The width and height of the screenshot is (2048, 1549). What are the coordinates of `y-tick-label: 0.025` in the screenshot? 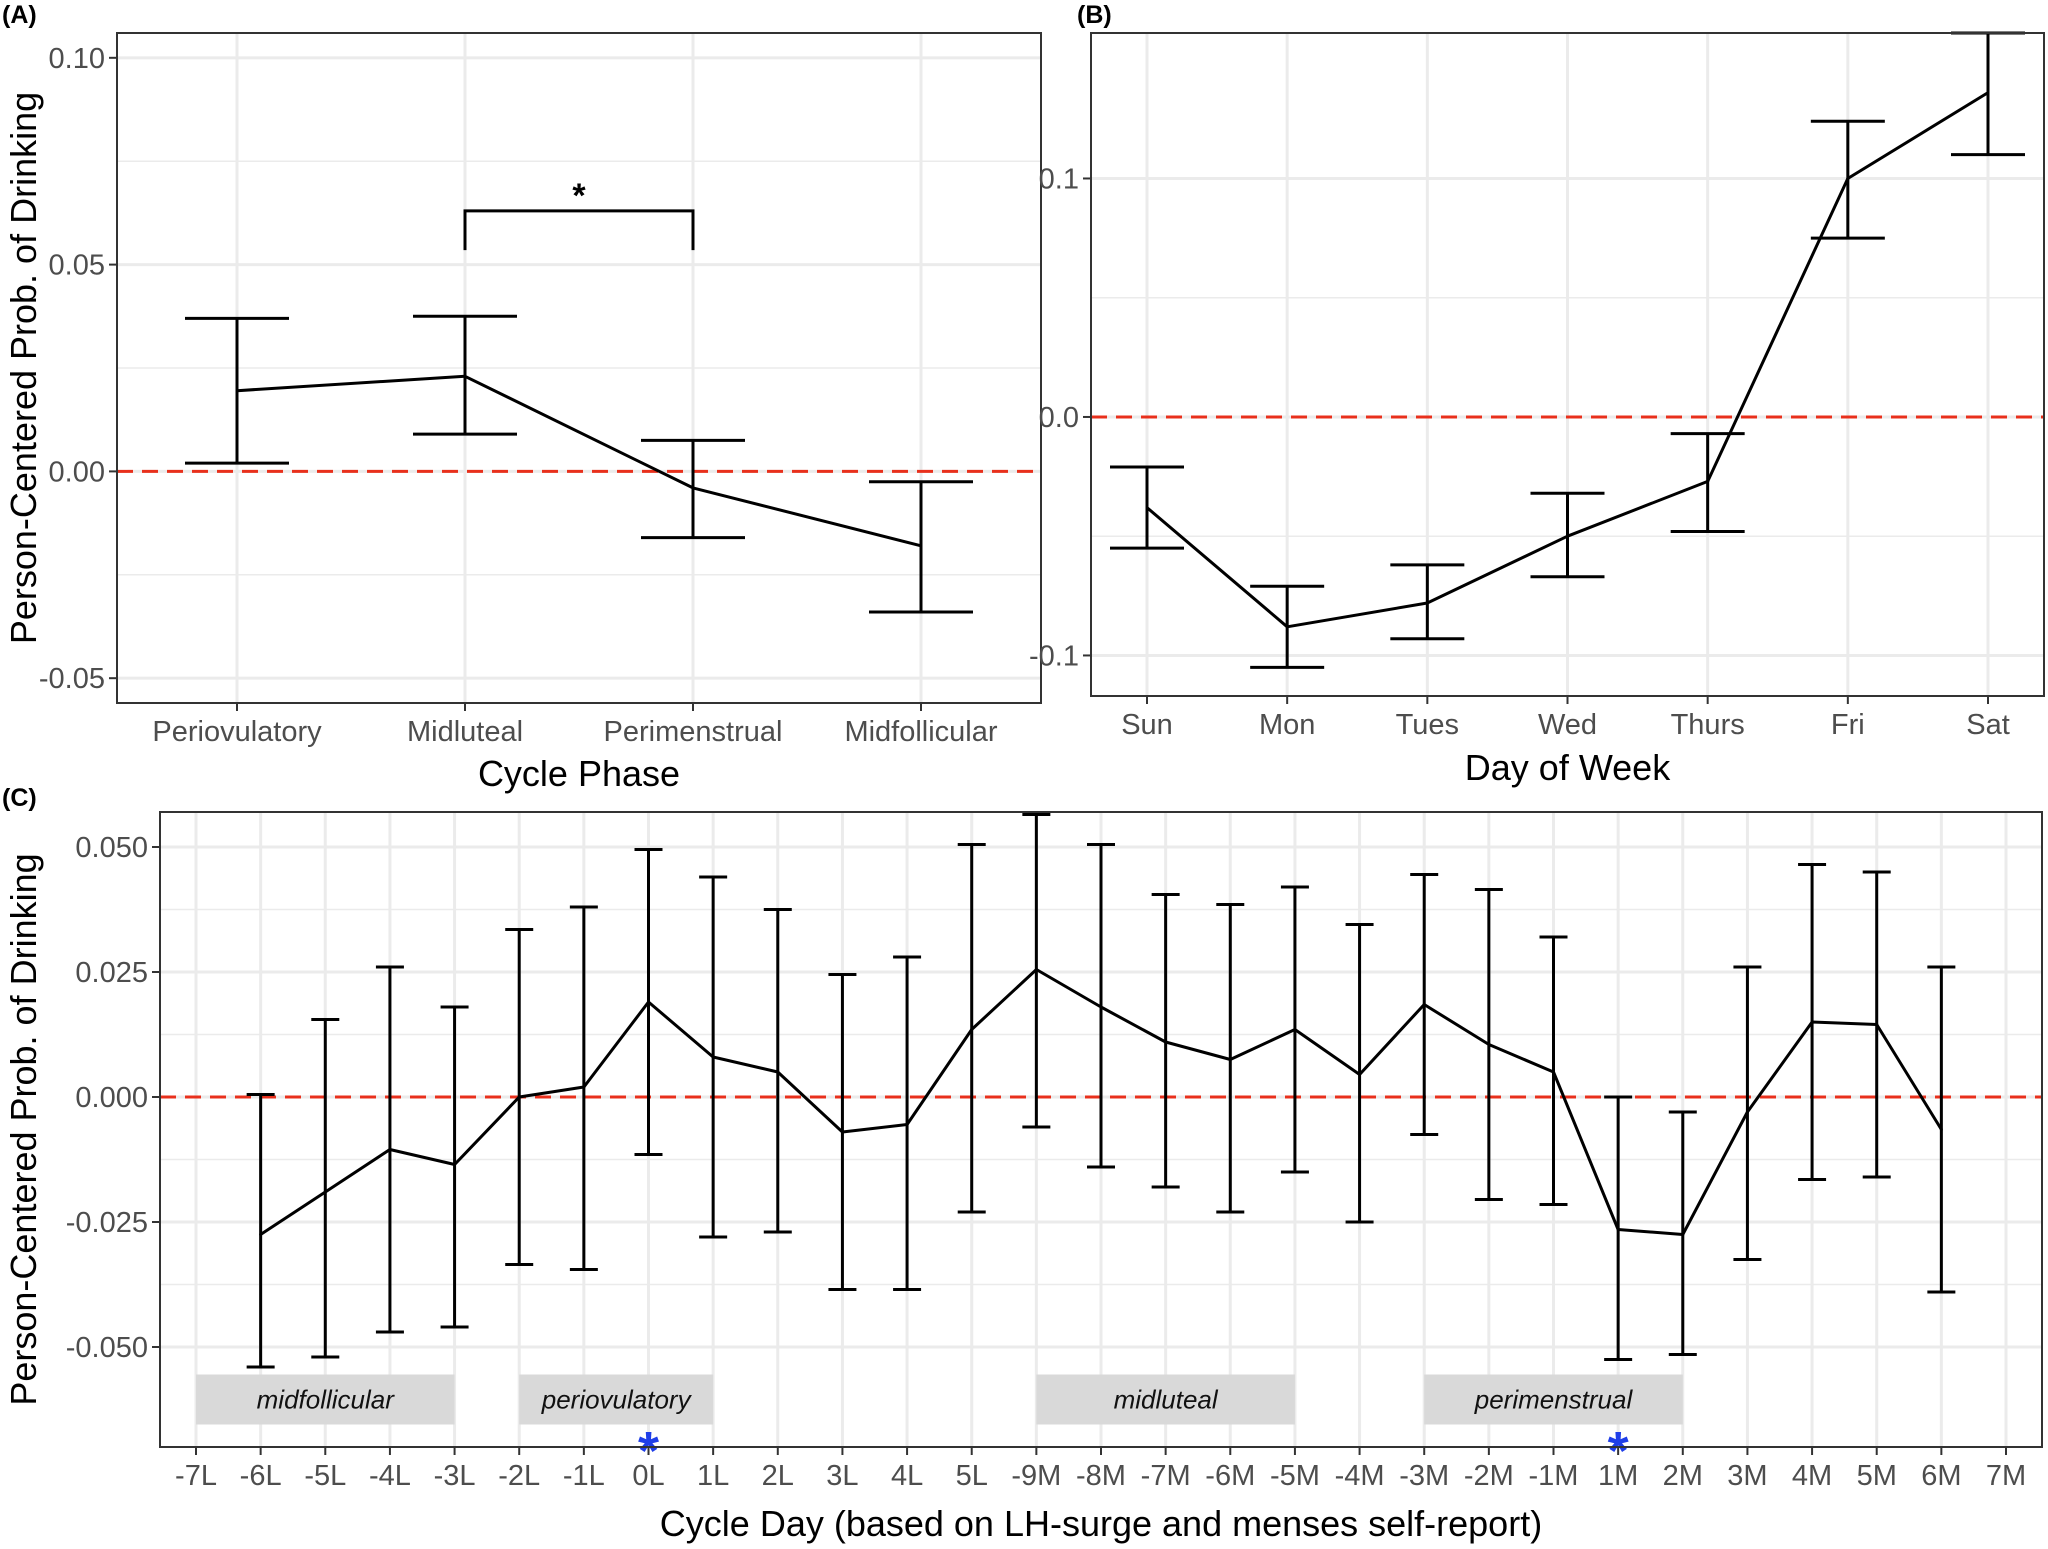 It's located at (111, 973).